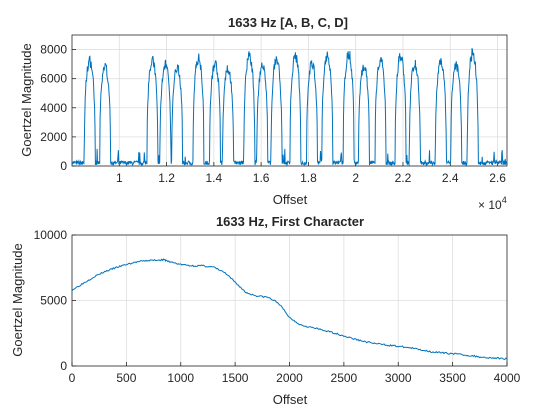 Image resolution: width=560 pixels, height=420 pixels. Describe the element at coordinates (288, 22) in the screenshot. I see `chart-1-title: 1633 Hz [A, B, C, D]` at that location.